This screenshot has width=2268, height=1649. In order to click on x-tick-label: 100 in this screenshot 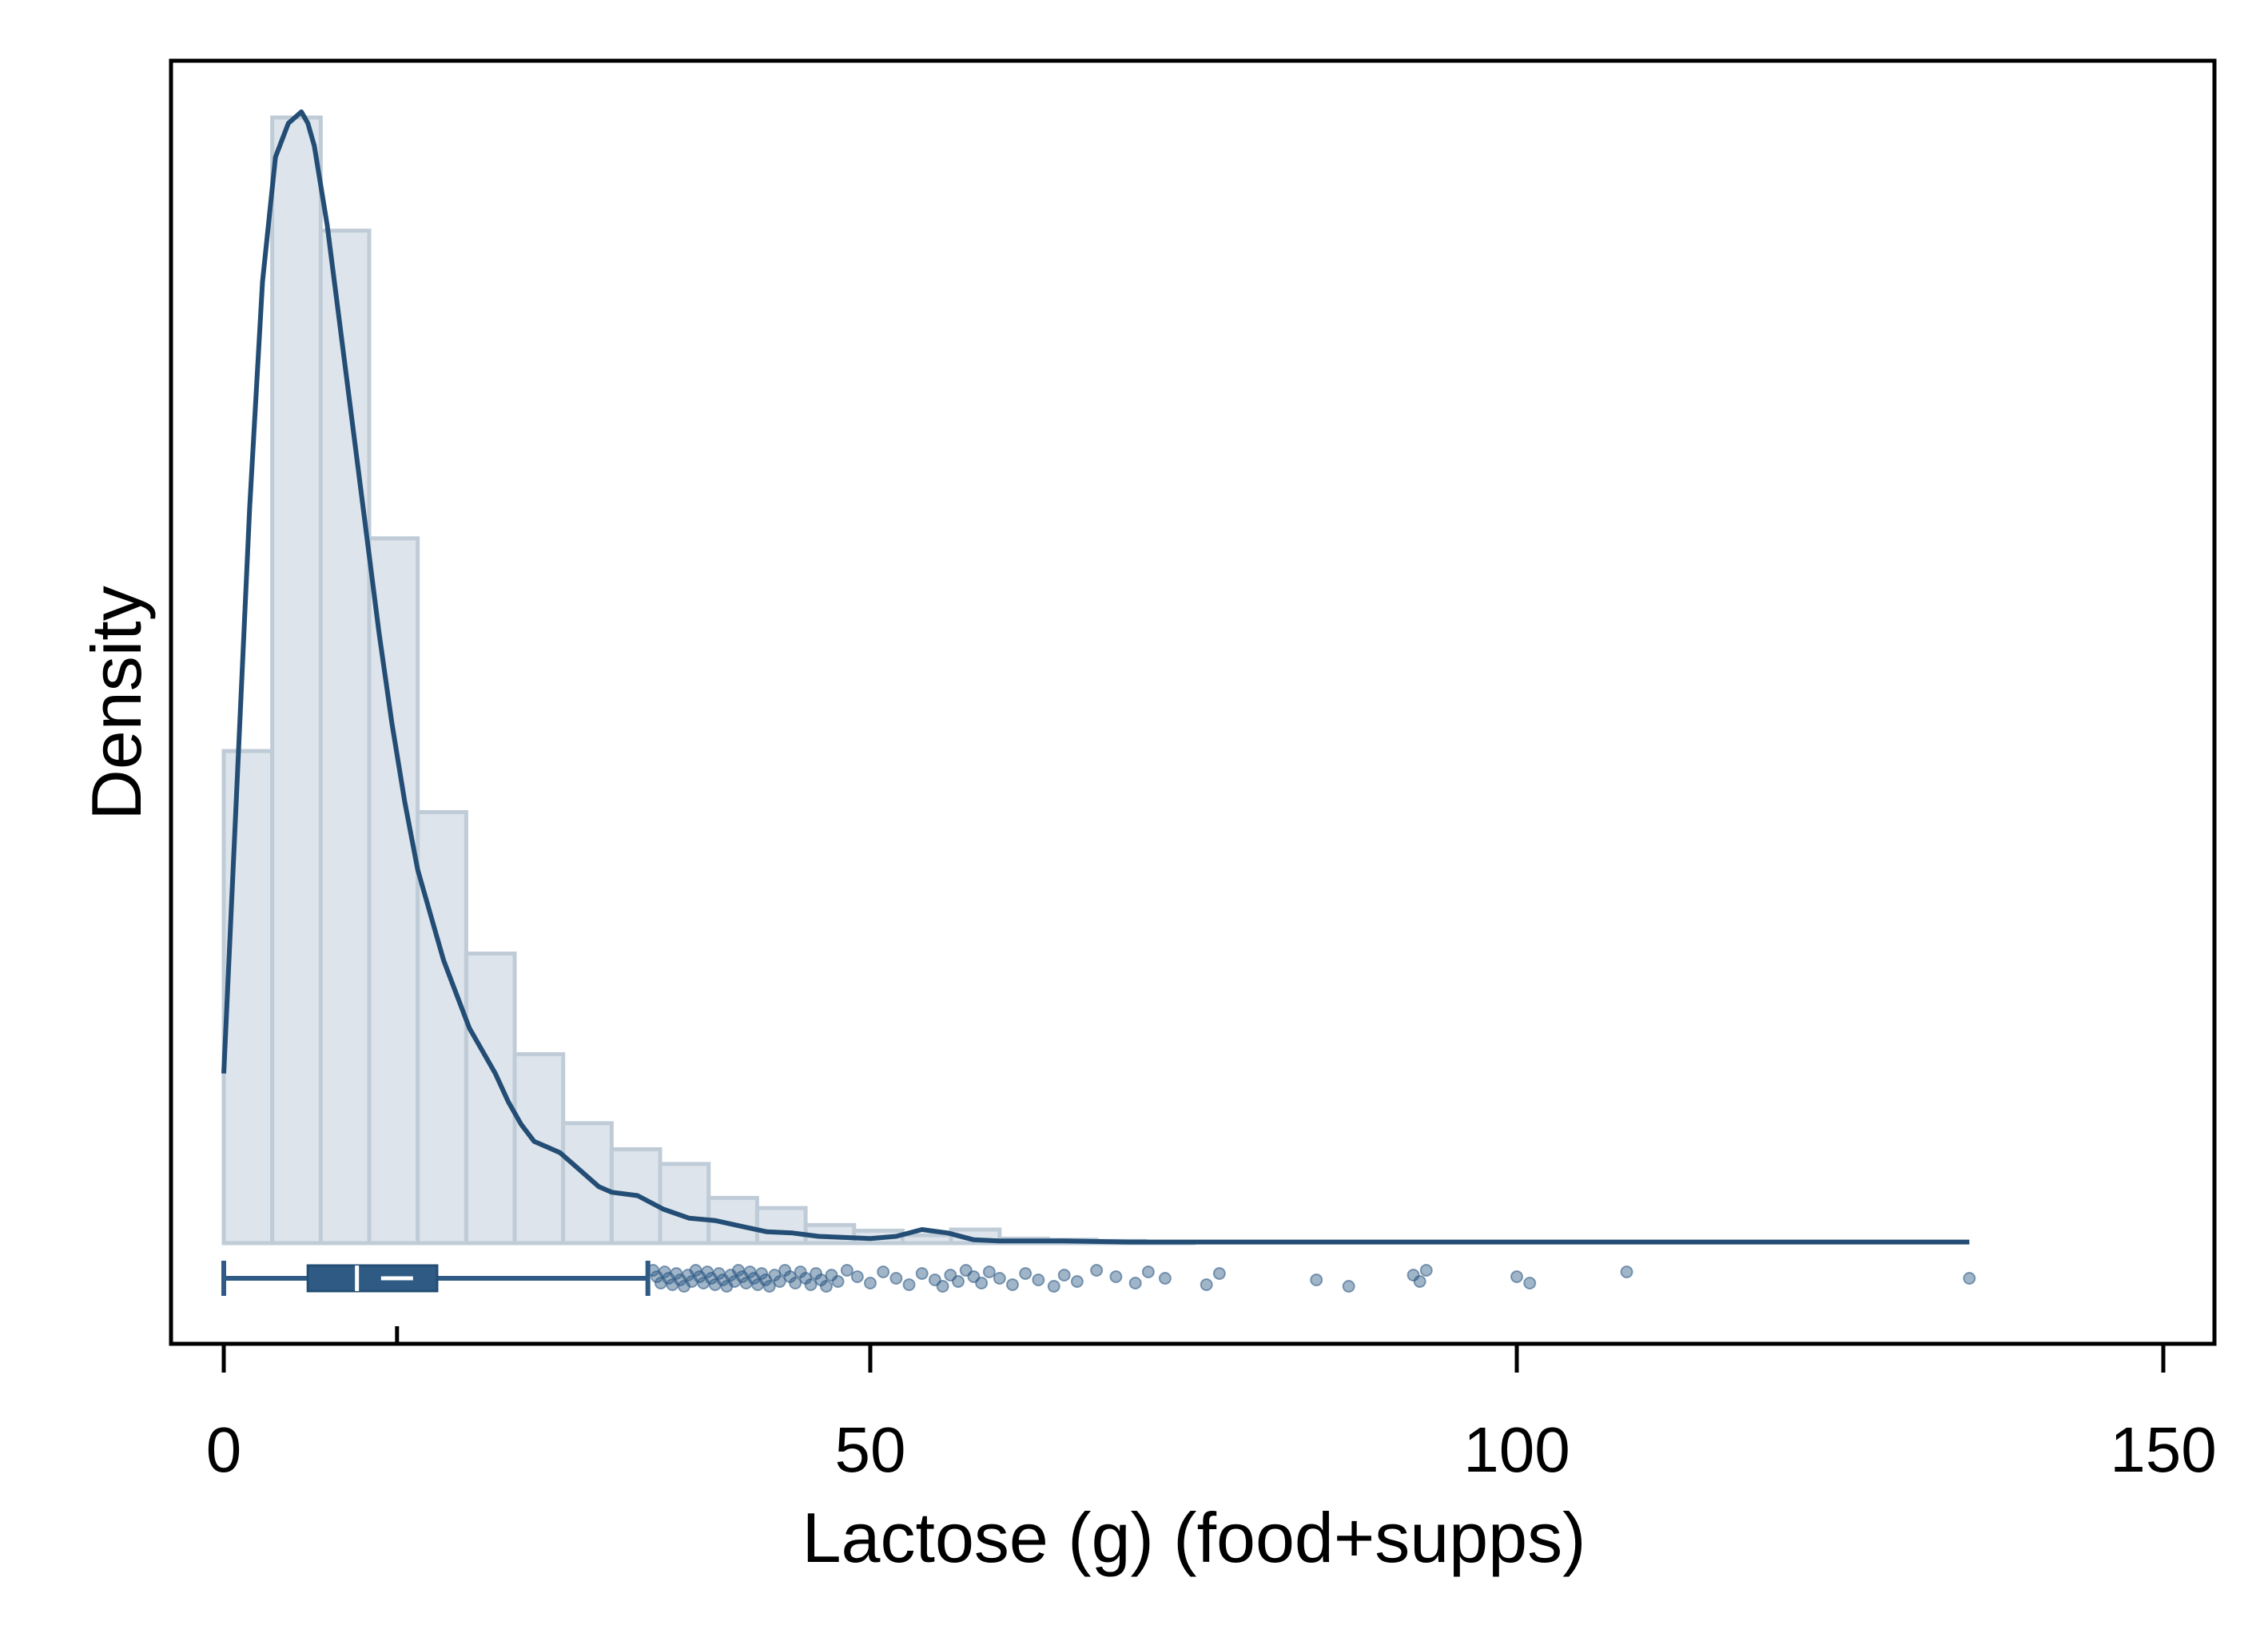, I will do `click(1516, 1449)`.